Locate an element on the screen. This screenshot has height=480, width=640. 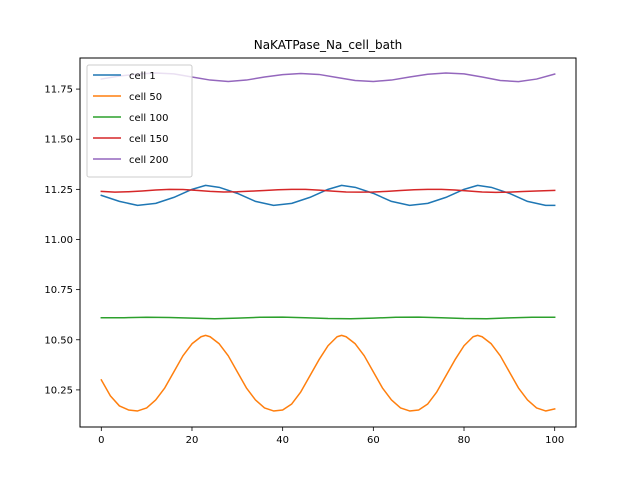
x-tick-label: 0 is located at coordinates (101, 440).